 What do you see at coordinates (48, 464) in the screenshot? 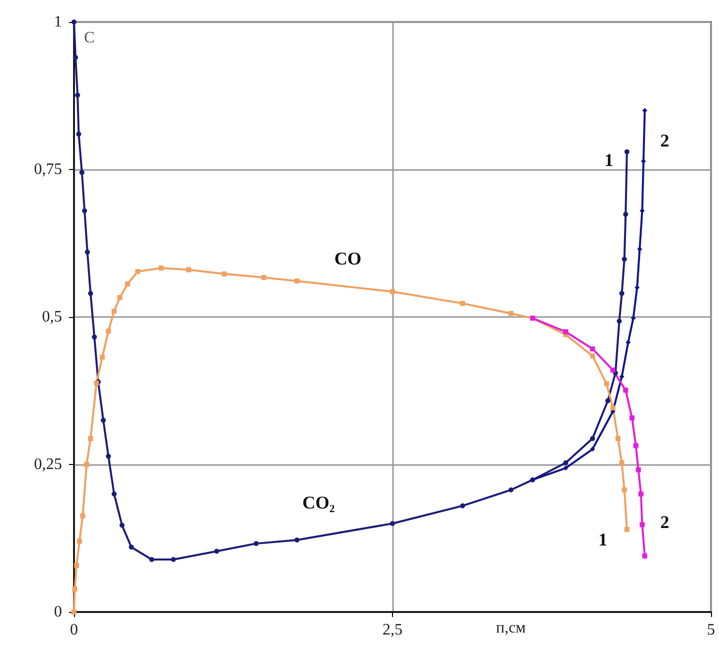
I see `y-tick-label: 0,25` at bounding box center [48, 464].